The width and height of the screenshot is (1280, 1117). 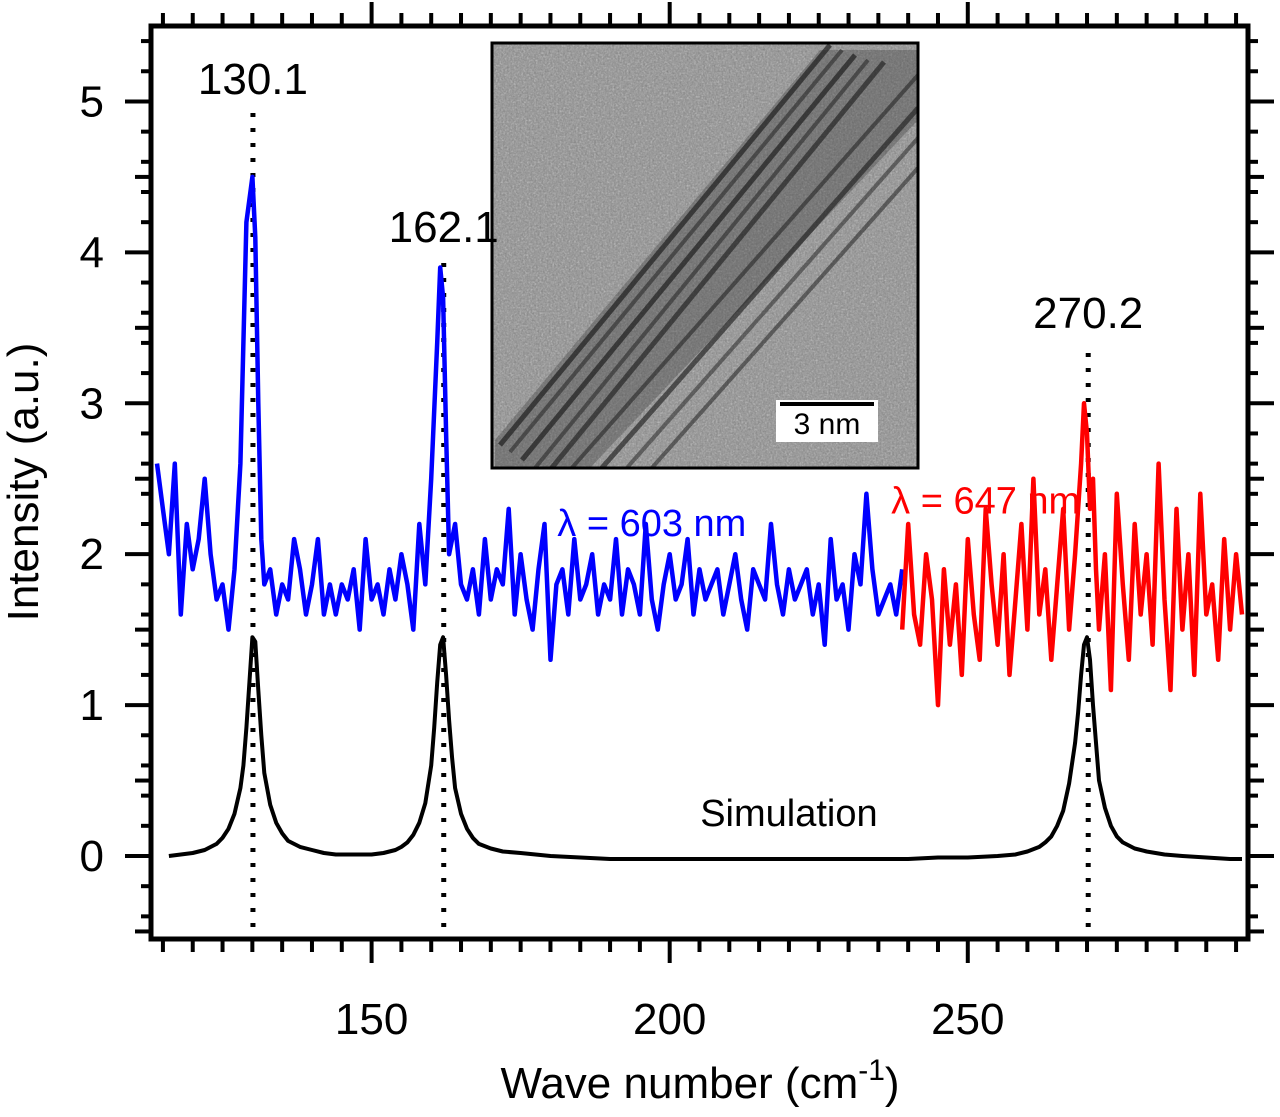 What do you see at coordinates (699, 1081) in the screenshot?
I see `x-axis-title: Wave number (cm-1)` at bounding box center [699, 1081].